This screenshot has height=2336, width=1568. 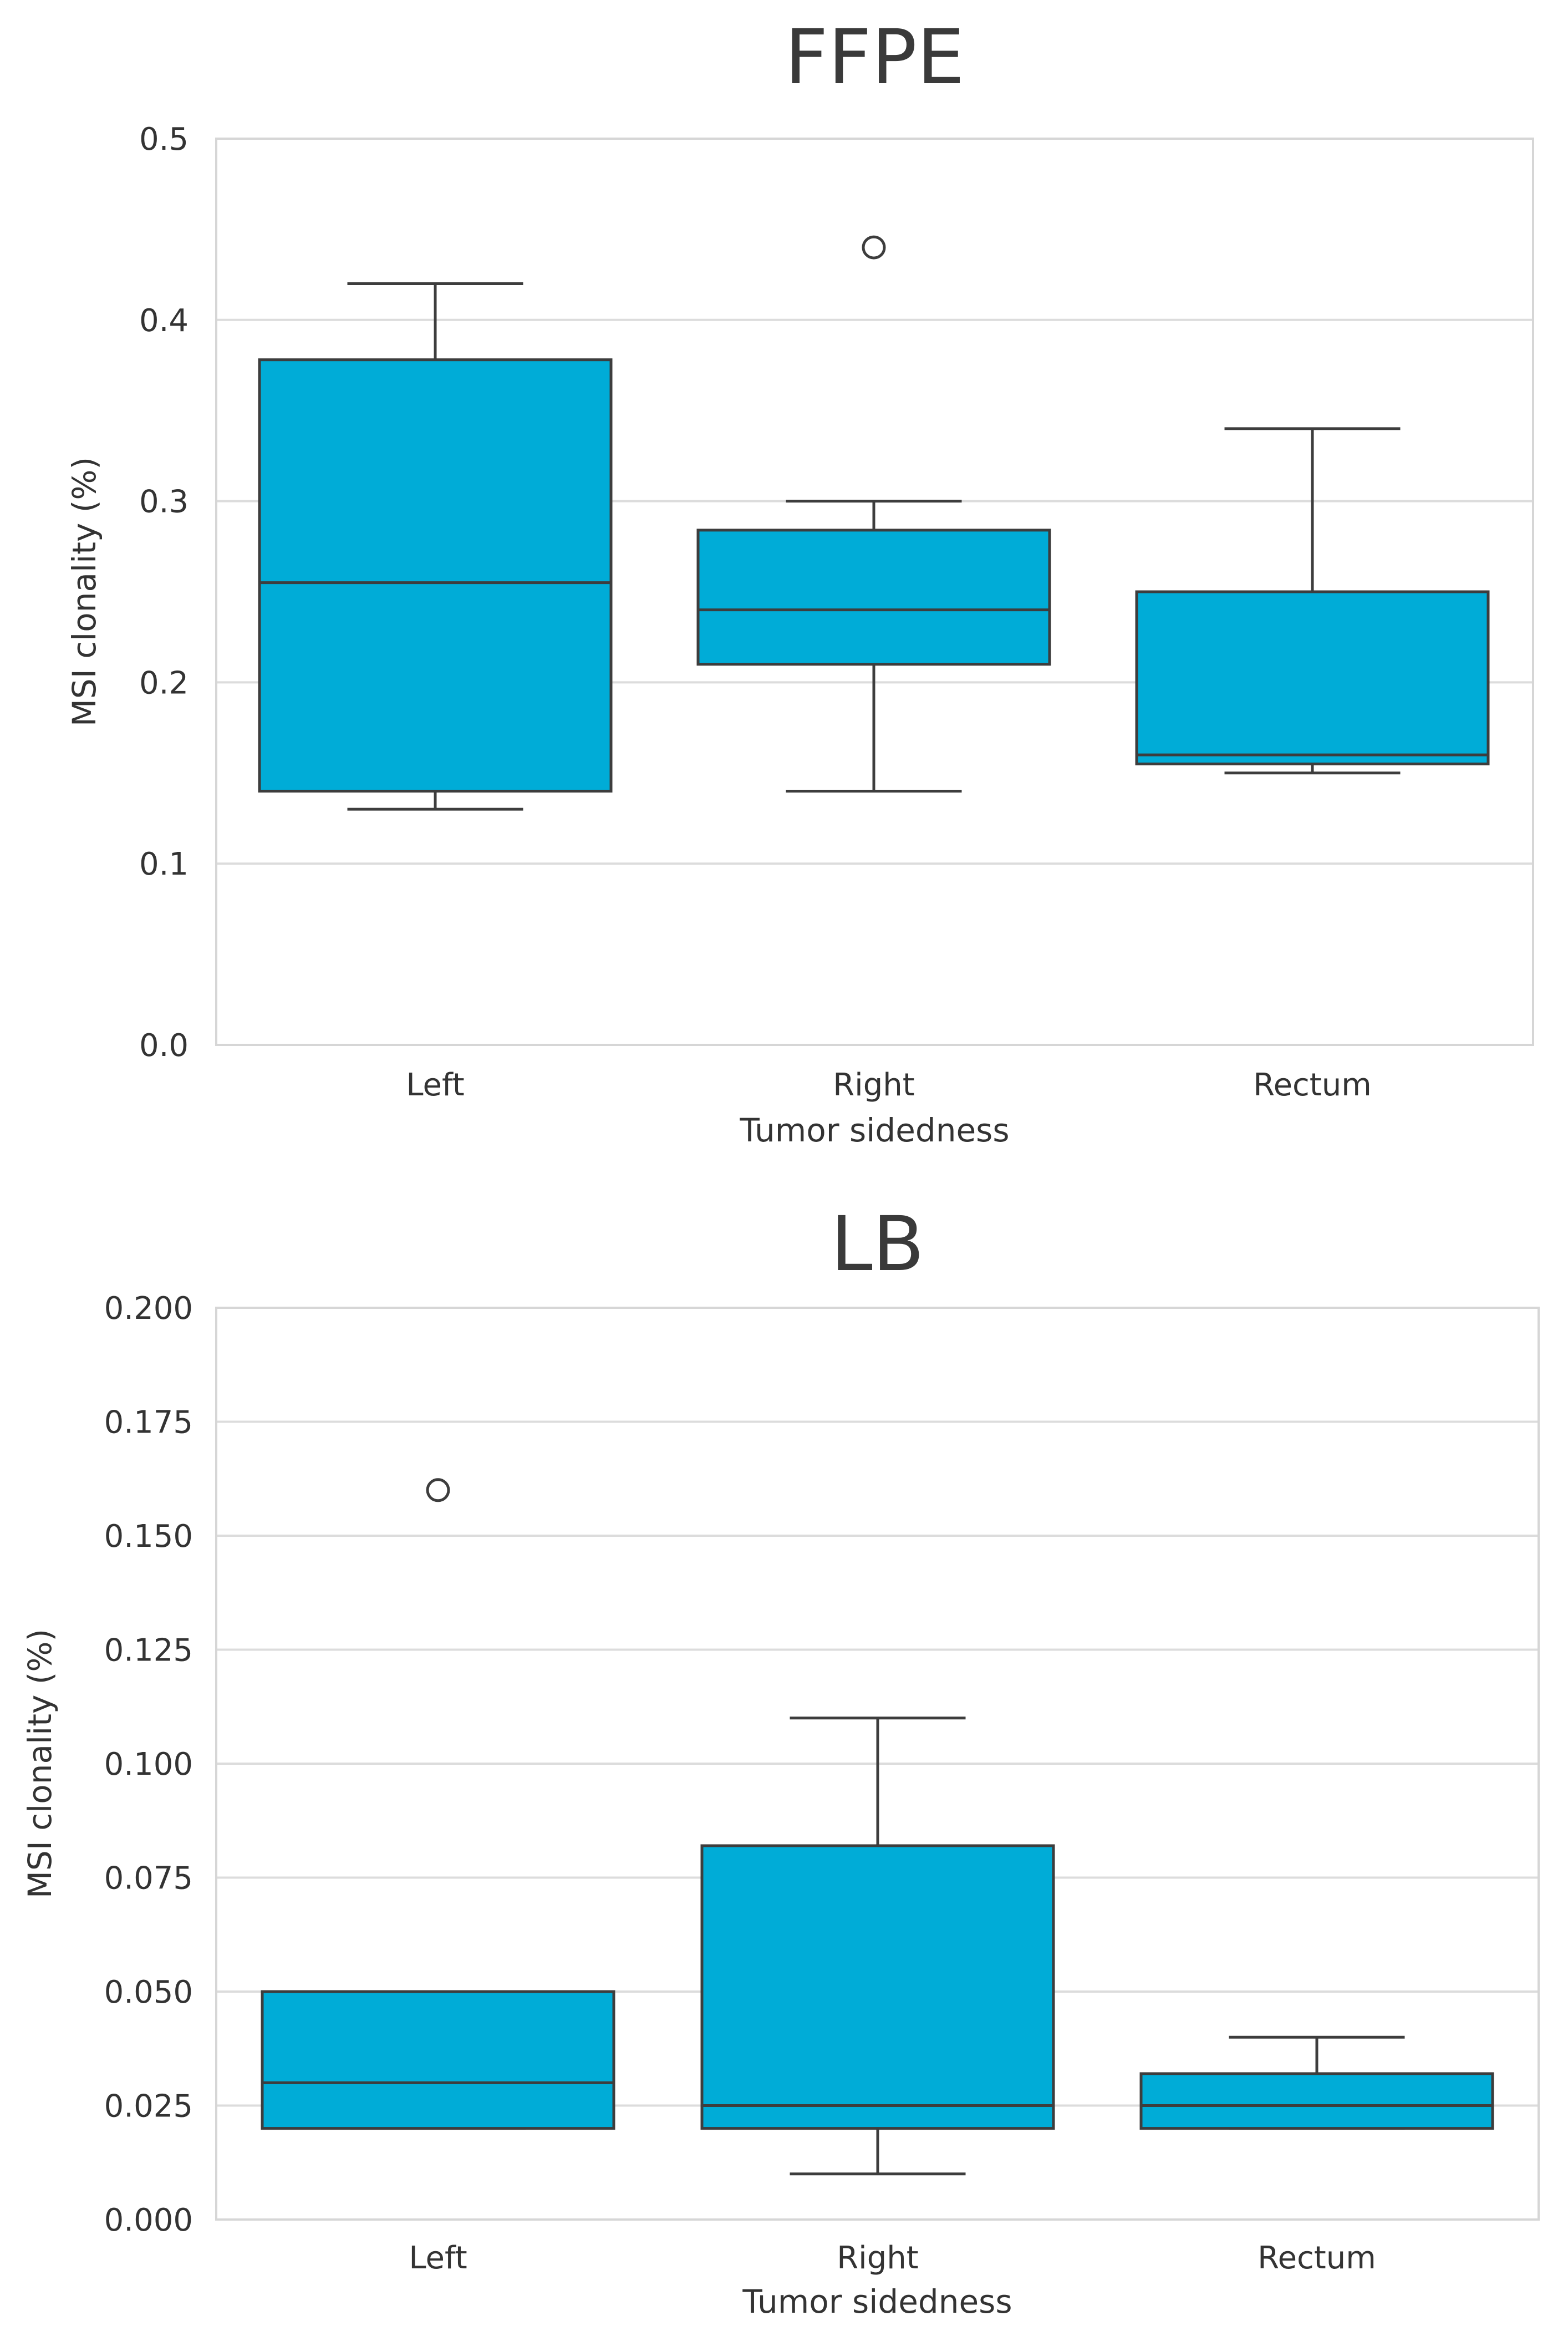 What do you see at coordinates (149, 2107) in the screenshot?
I see `panel-2-y-tick-label: 0.025` at bounding box center [149, 2107].